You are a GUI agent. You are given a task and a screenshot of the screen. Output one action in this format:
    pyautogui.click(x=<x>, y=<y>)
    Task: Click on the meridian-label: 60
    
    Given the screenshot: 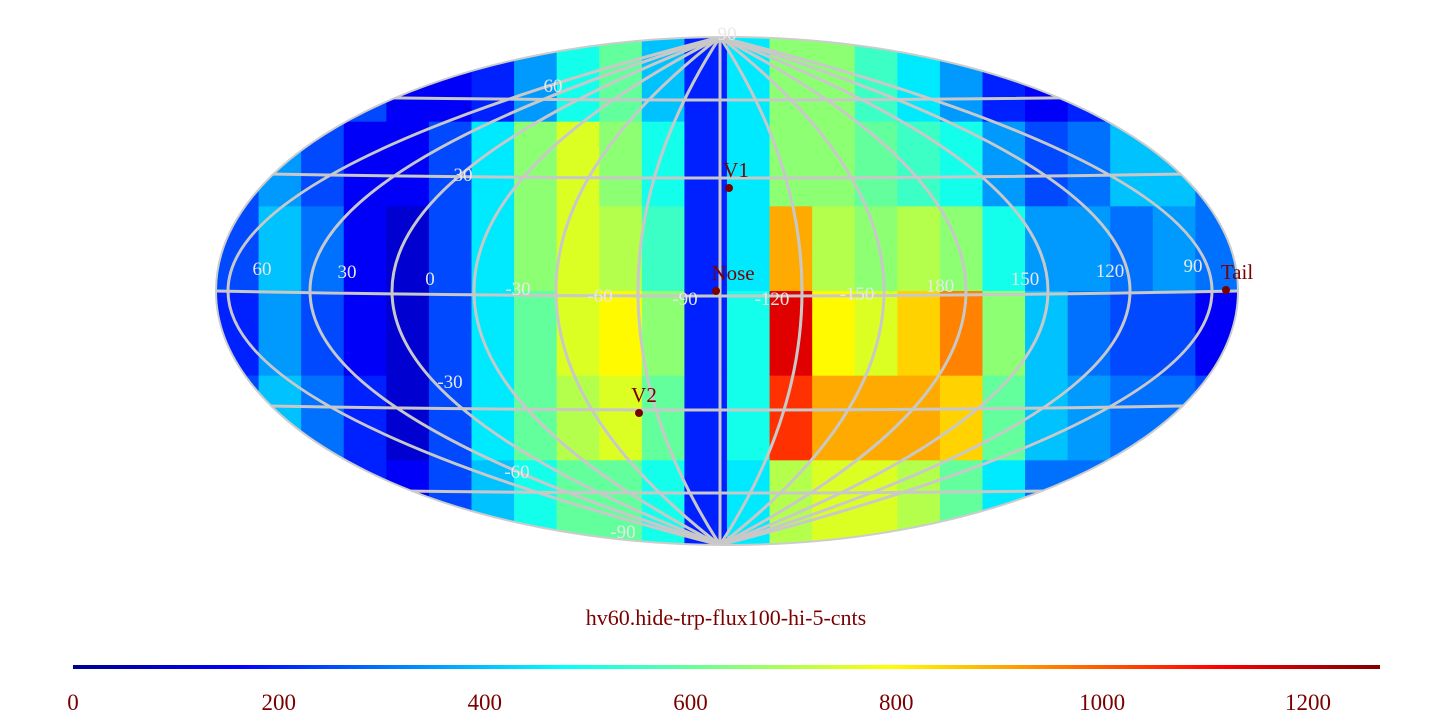 What is the action you would take?
    pyautogui.click(x=262, y=269)
    